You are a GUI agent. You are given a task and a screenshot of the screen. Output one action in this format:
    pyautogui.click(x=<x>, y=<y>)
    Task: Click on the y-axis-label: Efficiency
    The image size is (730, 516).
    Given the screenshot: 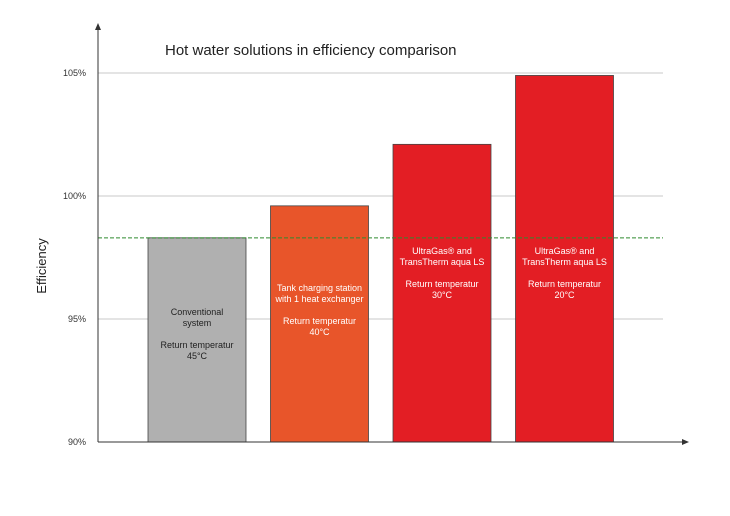 What is the action you would take?
    pyautogui.click(x=41, y=266)
    